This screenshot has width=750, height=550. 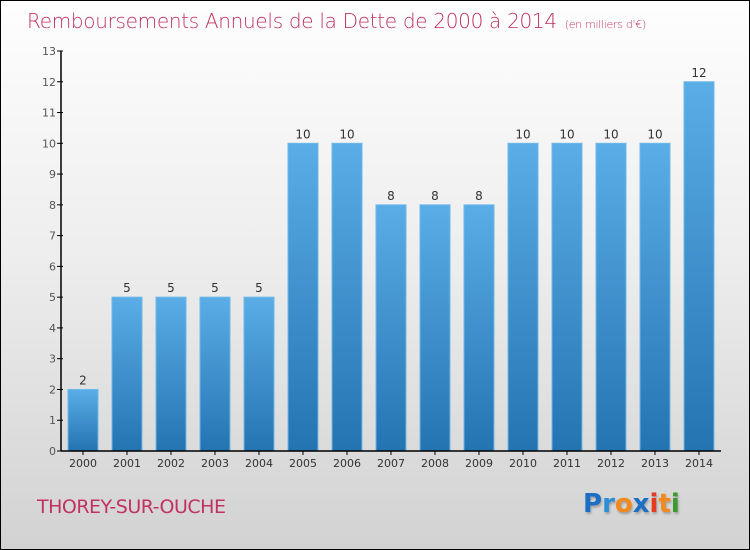 I want to click on x-tick-label-2005: 2005, so click(x=303, y=463).